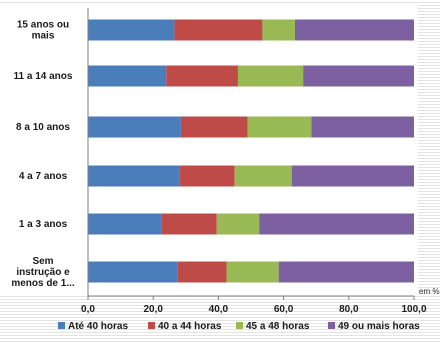 The height and width of the screenshot is (343, 440). I want to click on legend-item: 40 a 44 horas, so click(185, 326).